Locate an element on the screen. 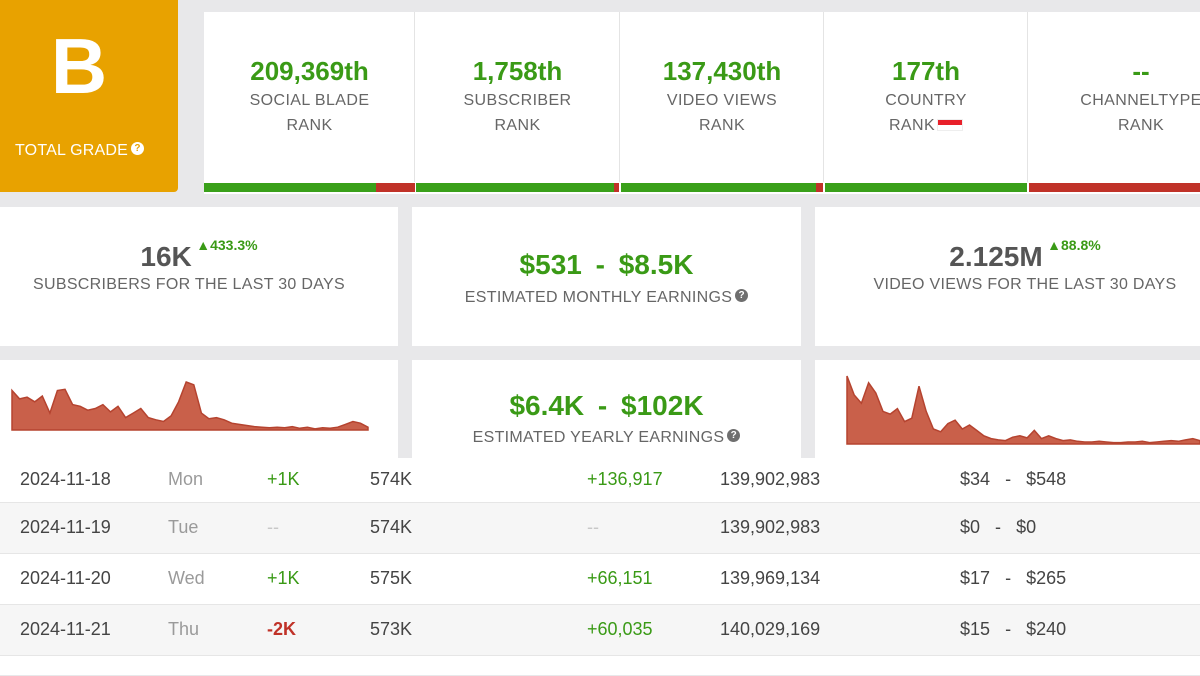 This screenshot has height=676, width=1200. rank-label-with-flag: RANK is located at coordinates (926, 126).